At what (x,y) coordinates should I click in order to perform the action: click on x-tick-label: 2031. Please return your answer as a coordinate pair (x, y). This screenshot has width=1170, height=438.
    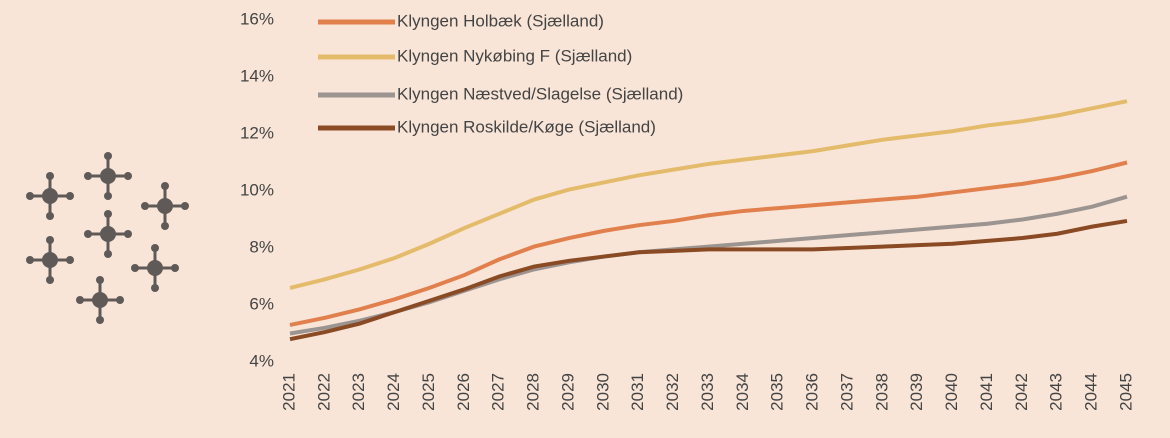
    Looking at the image, I should click on (637, 392).